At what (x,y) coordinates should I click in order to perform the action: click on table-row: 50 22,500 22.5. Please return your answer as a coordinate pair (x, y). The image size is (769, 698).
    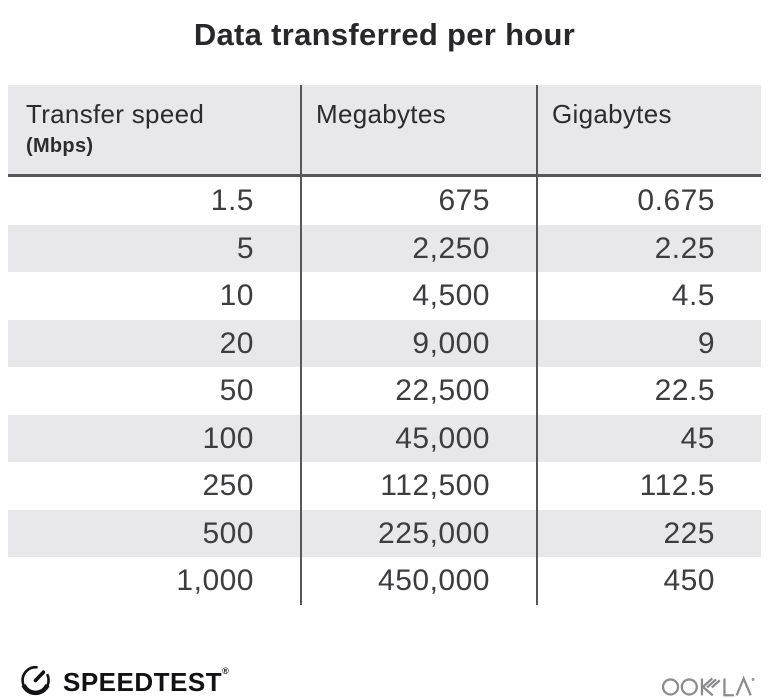
    Looking at the image, I should click on (384, 391).